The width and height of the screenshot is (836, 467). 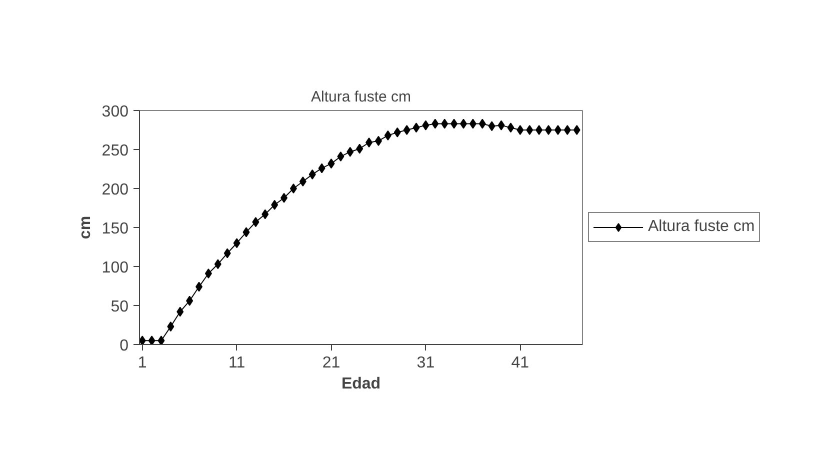 What do you see at coordinates (520, 363) in the screenshot?
I see `x-tick-label: 41` at bounding box center [520, 363].